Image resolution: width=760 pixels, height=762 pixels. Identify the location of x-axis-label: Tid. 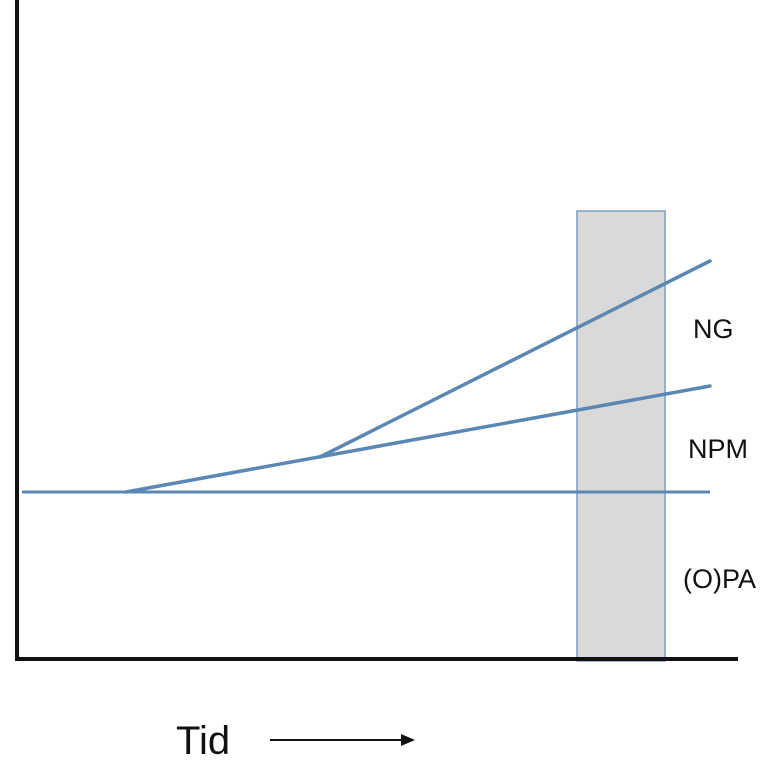
(203, 740).